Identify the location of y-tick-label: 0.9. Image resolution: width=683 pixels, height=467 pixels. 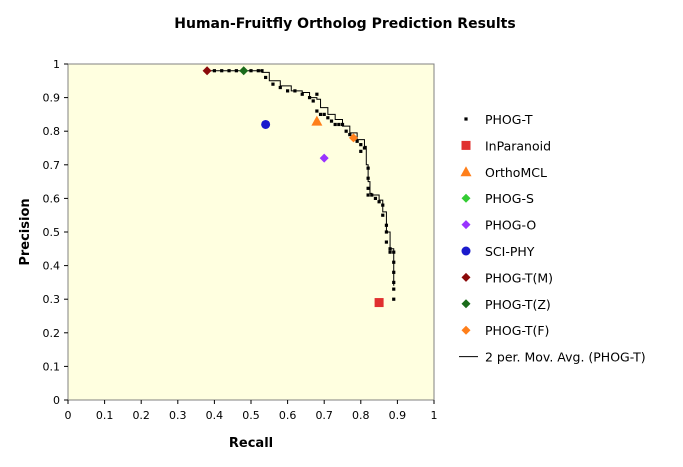
(52, 98).